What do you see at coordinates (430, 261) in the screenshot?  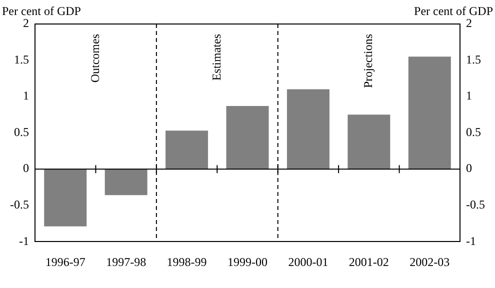 I see `x-tick-label: 2002-03` at bounding box center [430, 261].